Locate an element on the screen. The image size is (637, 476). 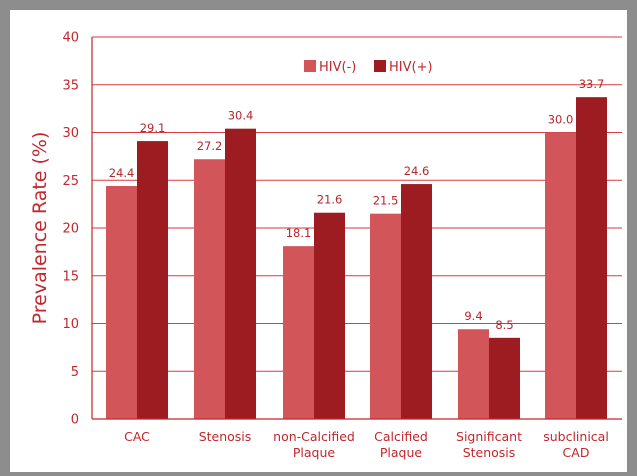
x-category-label: Significant is located at coordinates (489, 436).